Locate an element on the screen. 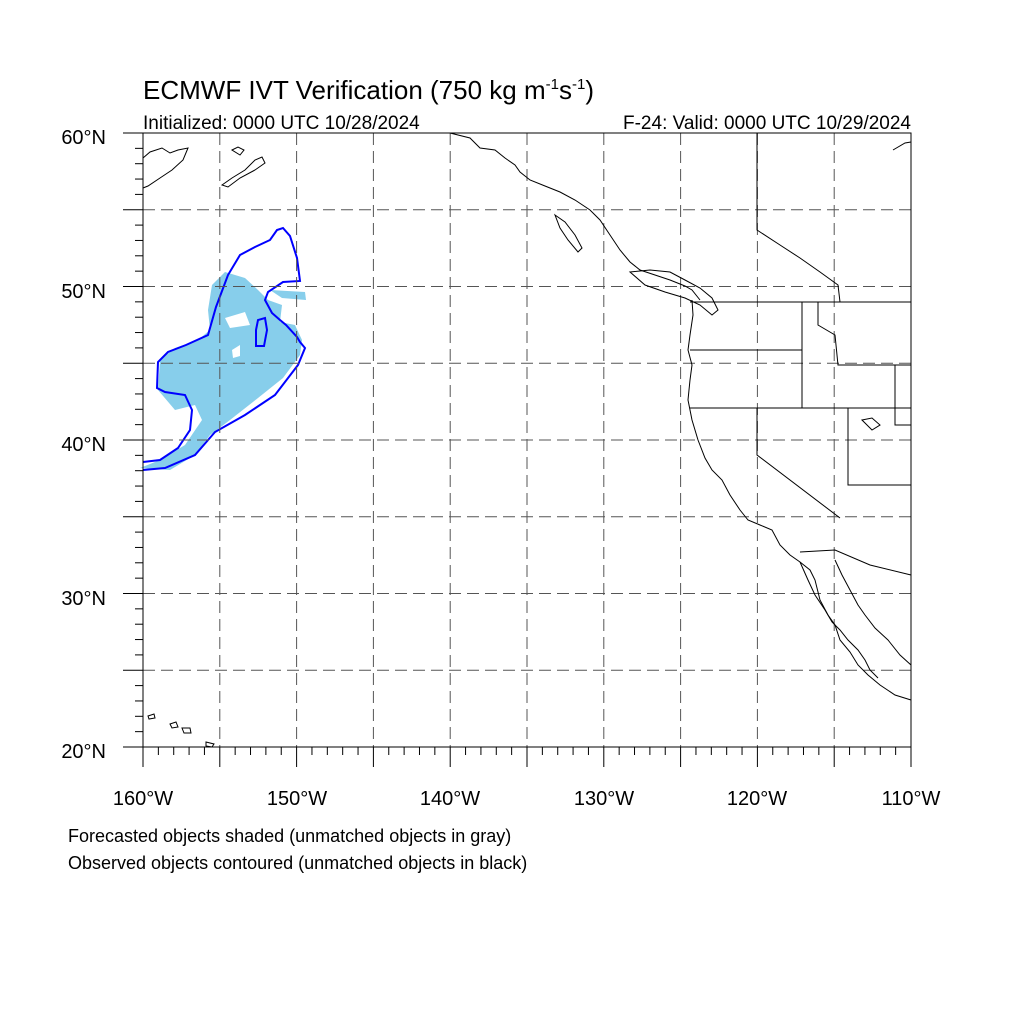 Image resolution: width=1024 pixels, height=1024 pixels. observed-object-contour is located at coordinates (224, 348).